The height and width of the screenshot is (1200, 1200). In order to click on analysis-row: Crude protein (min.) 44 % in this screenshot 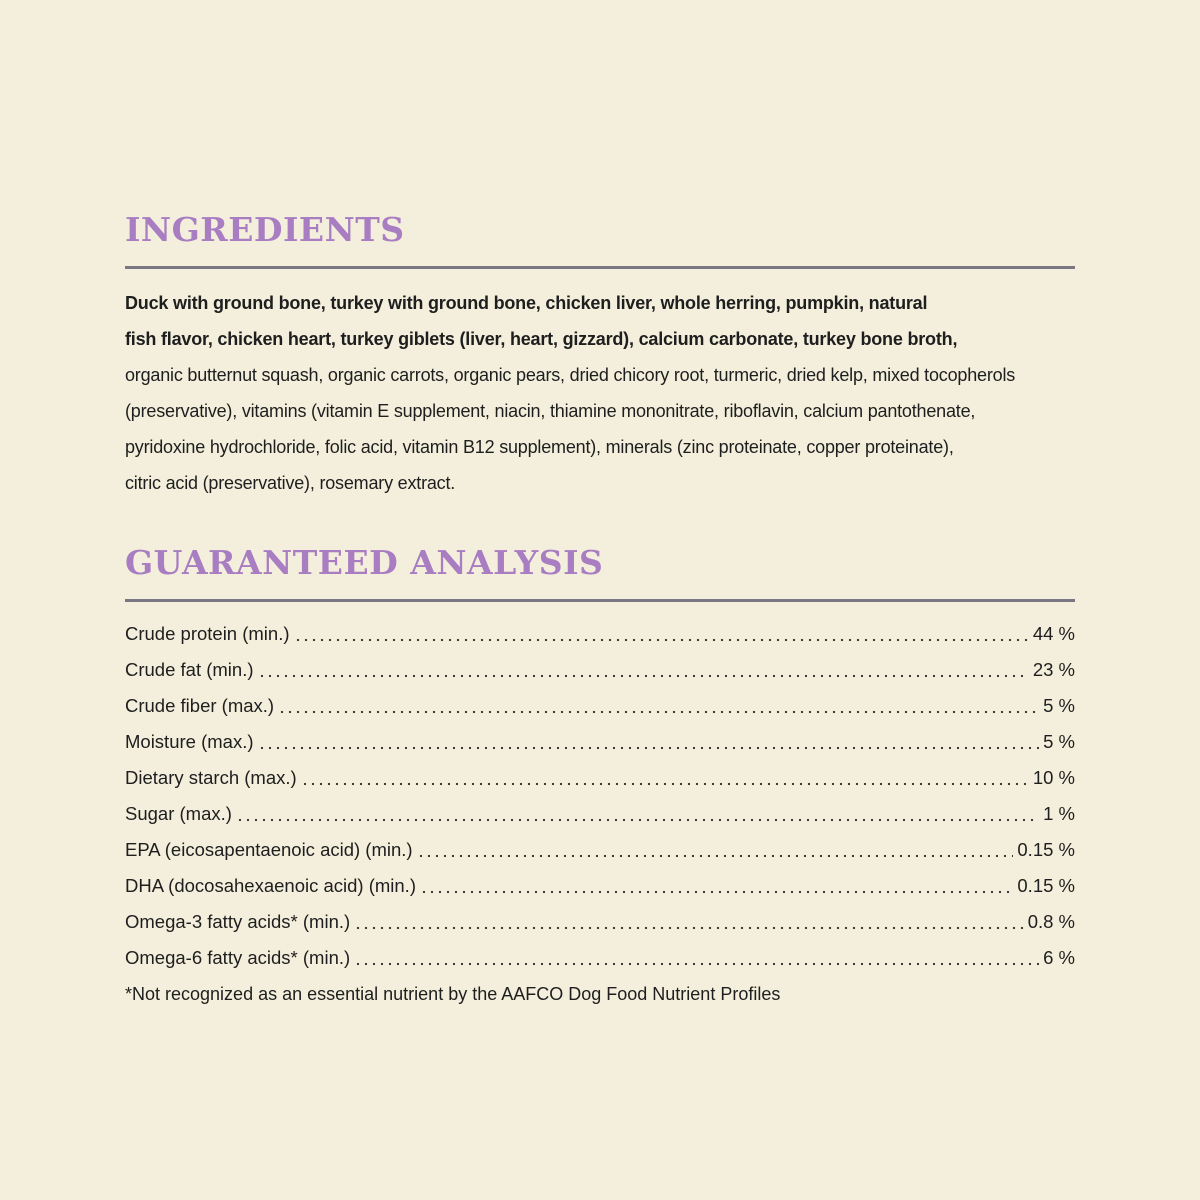, I will do `click(600, 634)`.